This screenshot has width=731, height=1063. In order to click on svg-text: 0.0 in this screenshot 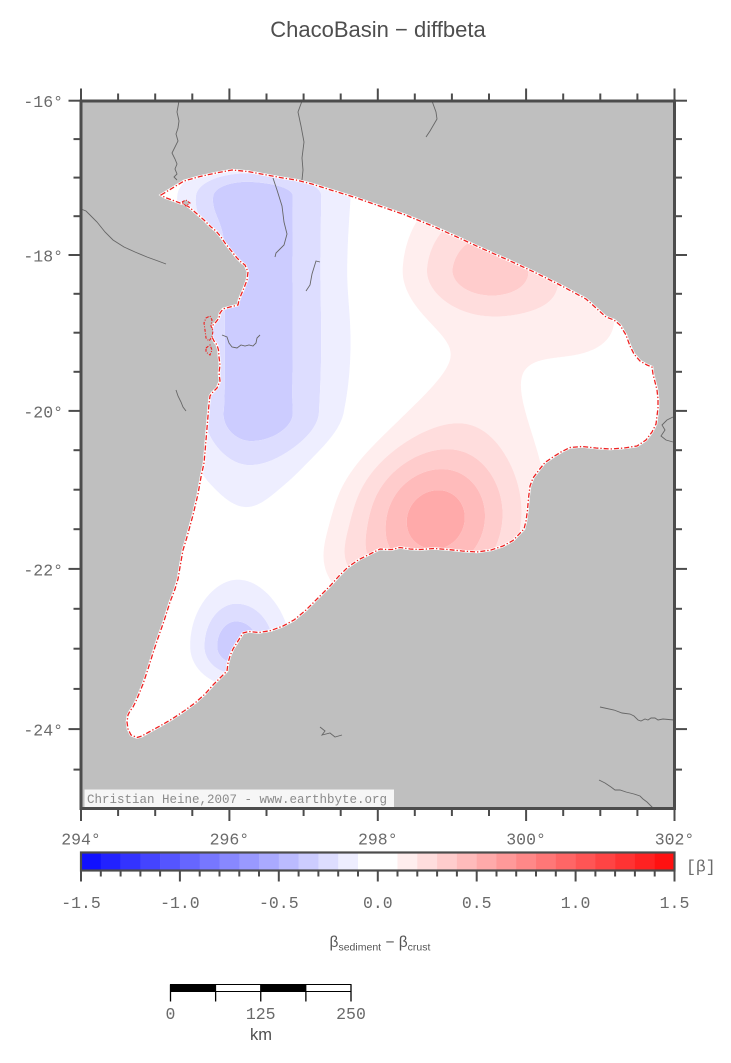, I will do `click(378, 903)`.